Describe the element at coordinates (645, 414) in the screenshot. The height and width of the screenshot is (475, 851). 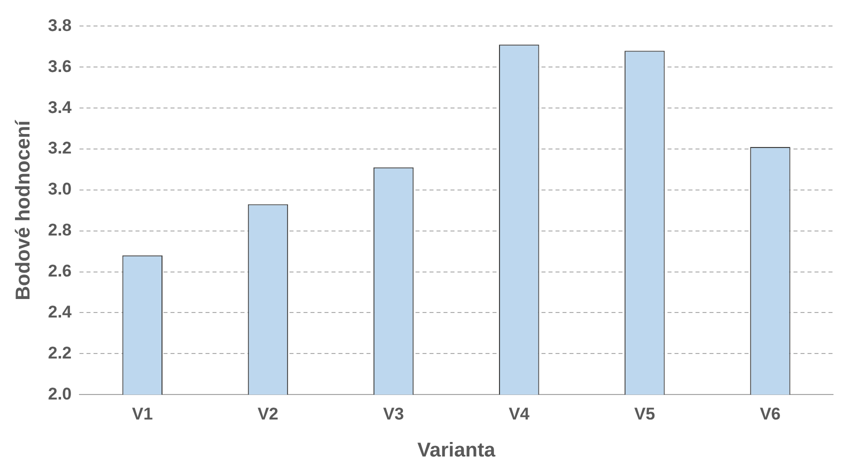
I see `x-tick-label: V5` at that location.